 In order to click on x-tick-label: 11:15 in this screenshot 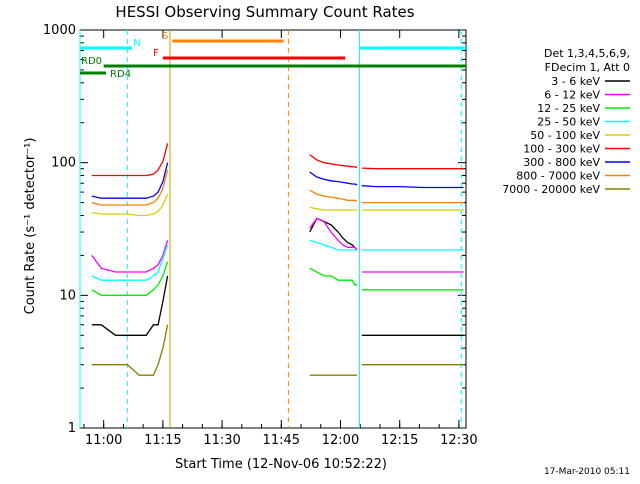, I will do `click(162, 440)`.